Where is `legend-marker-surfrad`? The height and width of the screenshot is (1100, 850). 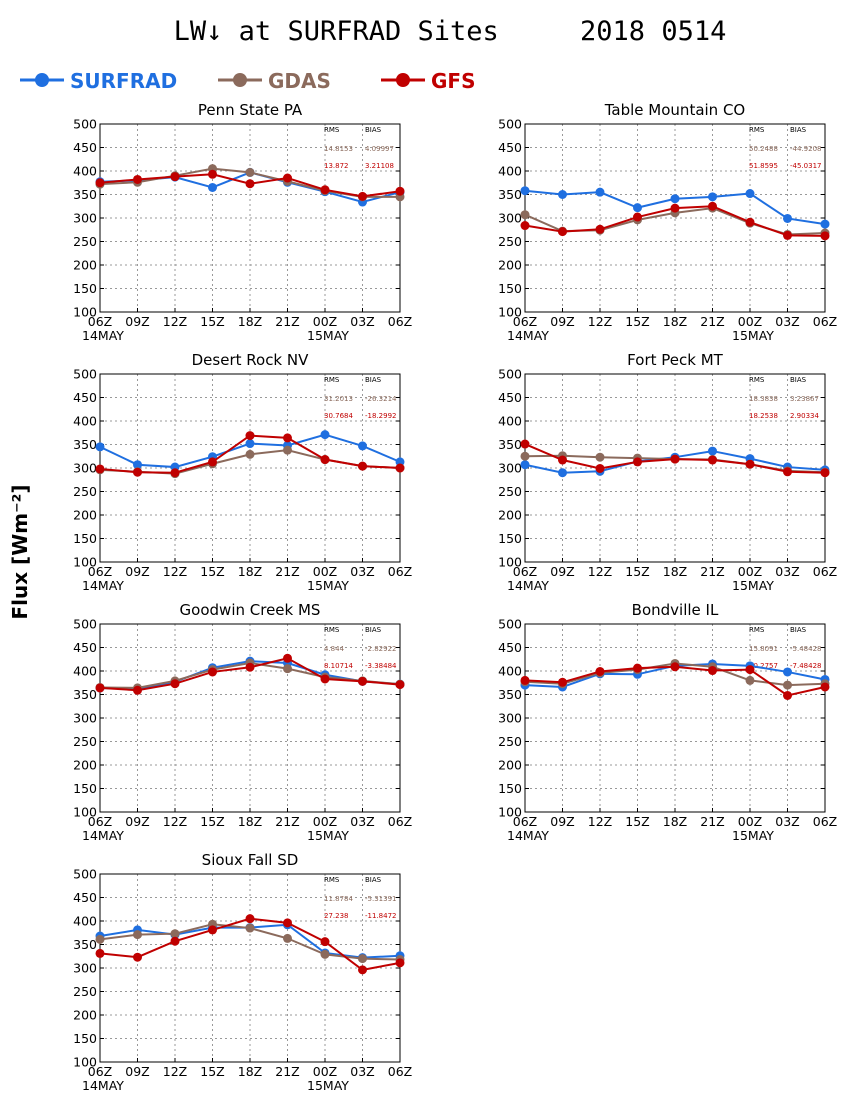
legend-marker-surfrad is located at coordinates (42, 80).